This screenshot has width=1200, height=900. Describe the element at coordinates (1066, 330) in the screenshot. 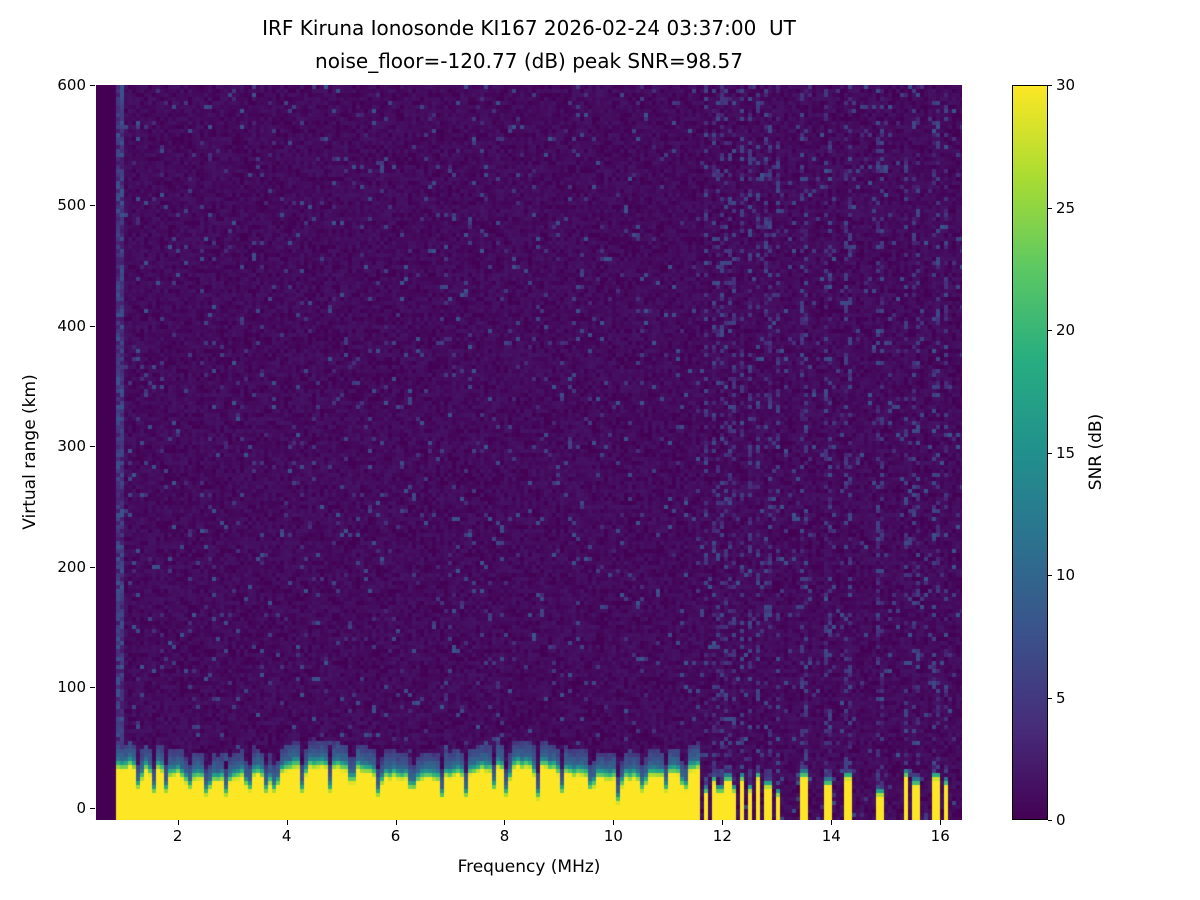

I see `colorbar-tick-label: 20` at that location.